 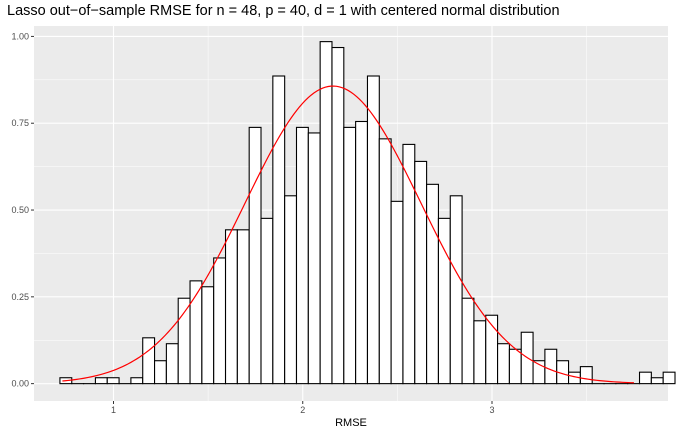 What do you see at coordinates (491, 410) in the screenshot?
I see `x-tick-label: 3` at bounding box center [491, 410].